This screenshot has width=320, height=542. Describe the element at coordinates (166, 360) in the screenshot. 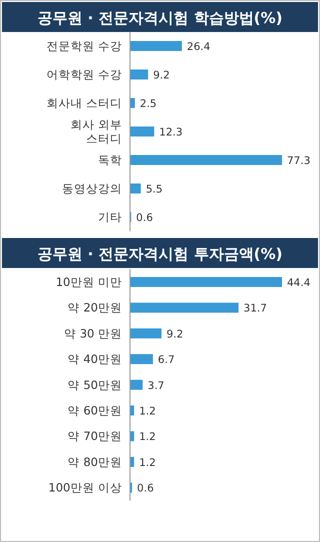

I see `data-label: 6.7` at that location.